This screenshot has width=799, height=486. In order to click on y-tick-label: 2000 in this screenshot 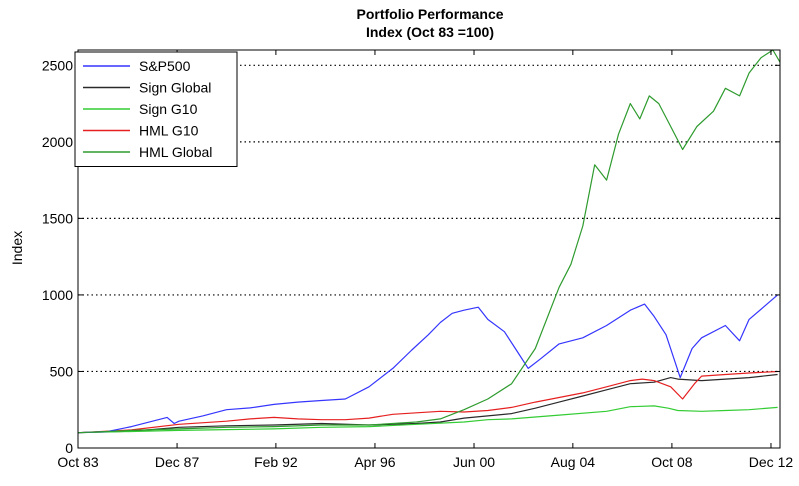, I will do `click(57, 142)`.